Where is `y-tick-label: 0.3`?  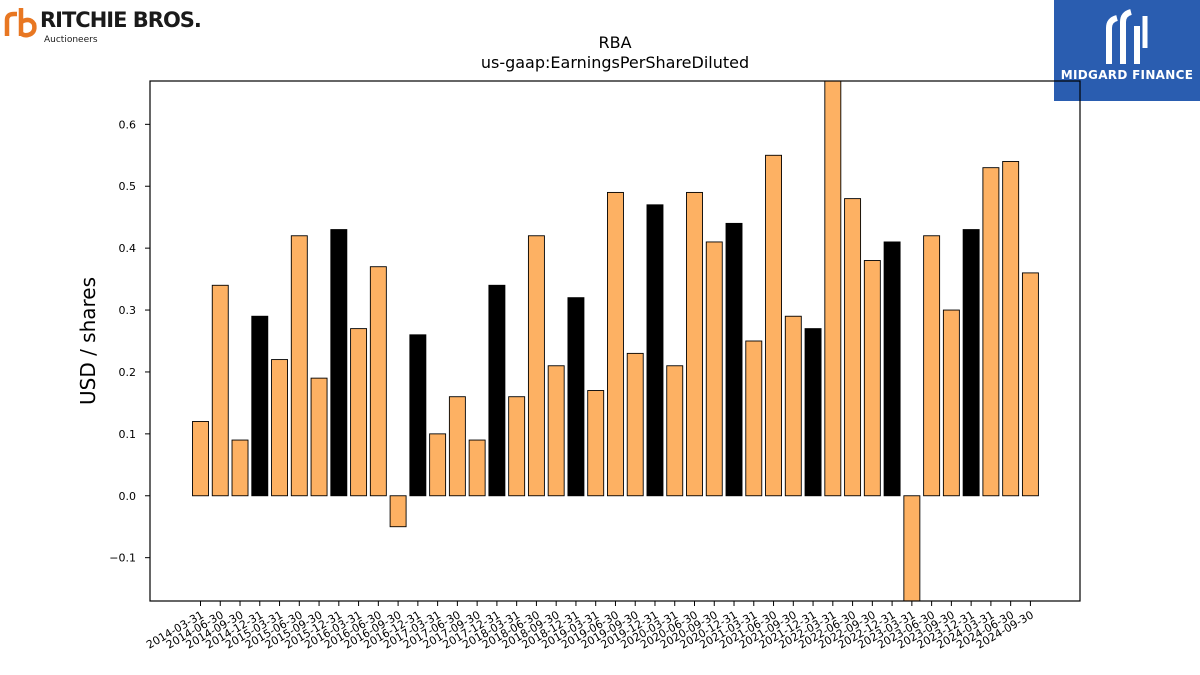 y-tick-label: 0.3 is located at coordinates (128, 310).